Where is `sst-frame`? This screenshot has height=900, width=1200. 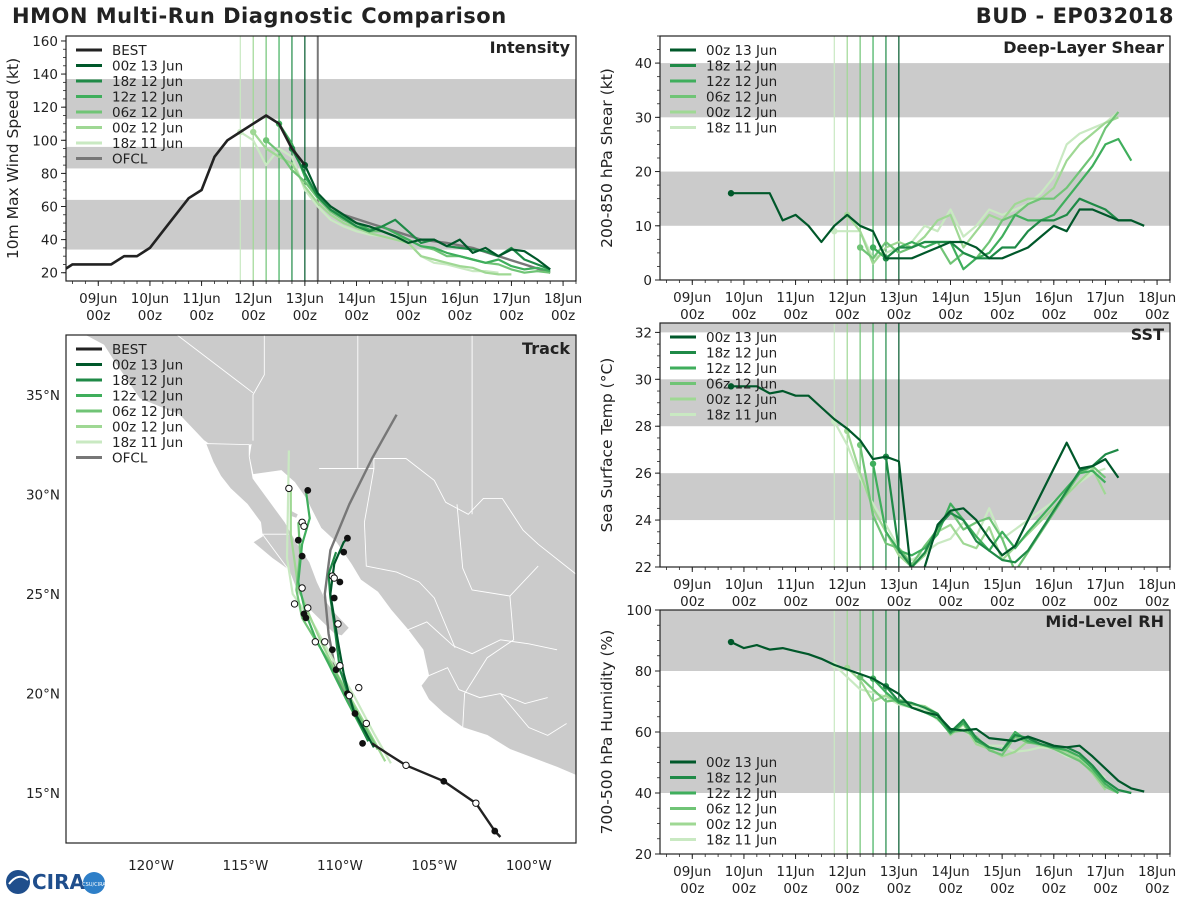 sst-frame is located at coordinates (915, 445).